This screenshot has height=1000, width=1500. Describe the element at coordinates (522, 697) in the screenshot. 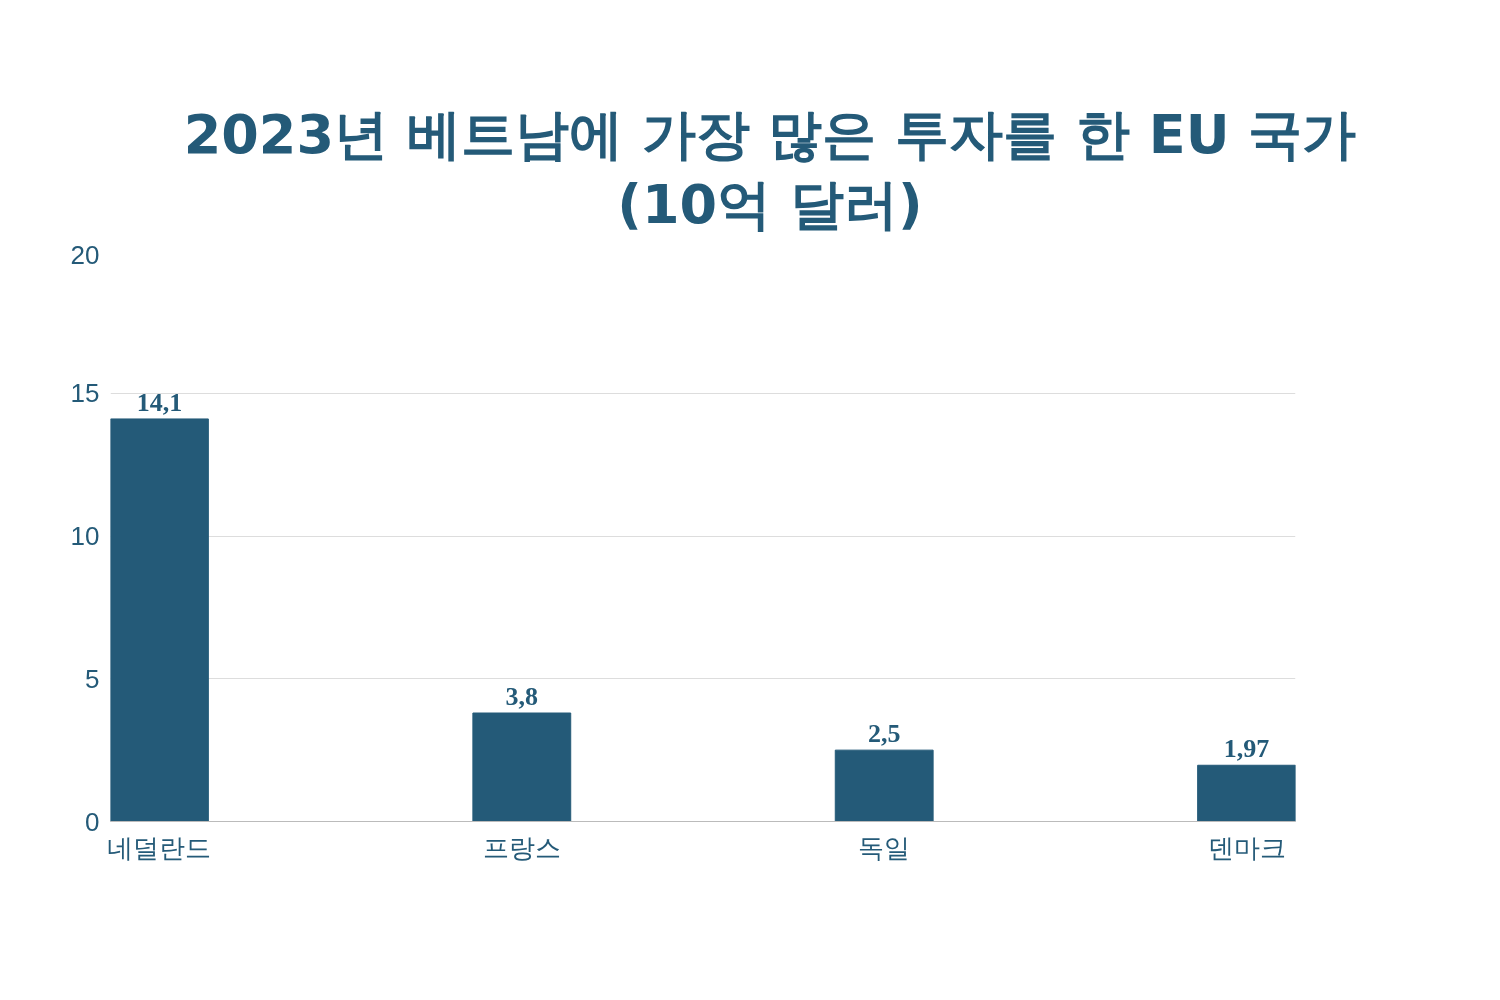

I see `data-label: 3,8` at that location.